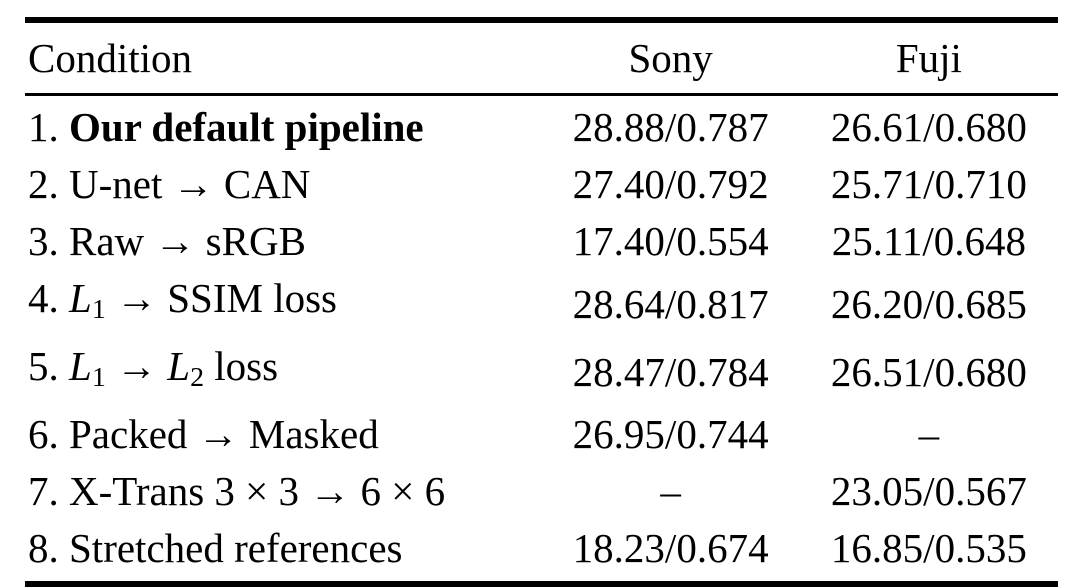 Image resolution: width=1080 pixels, height=587 pixels. Describe the element at coordinates (670, 127) in the screenshot. I see `sony-metric-cell: 28.88/0.787` at that location.